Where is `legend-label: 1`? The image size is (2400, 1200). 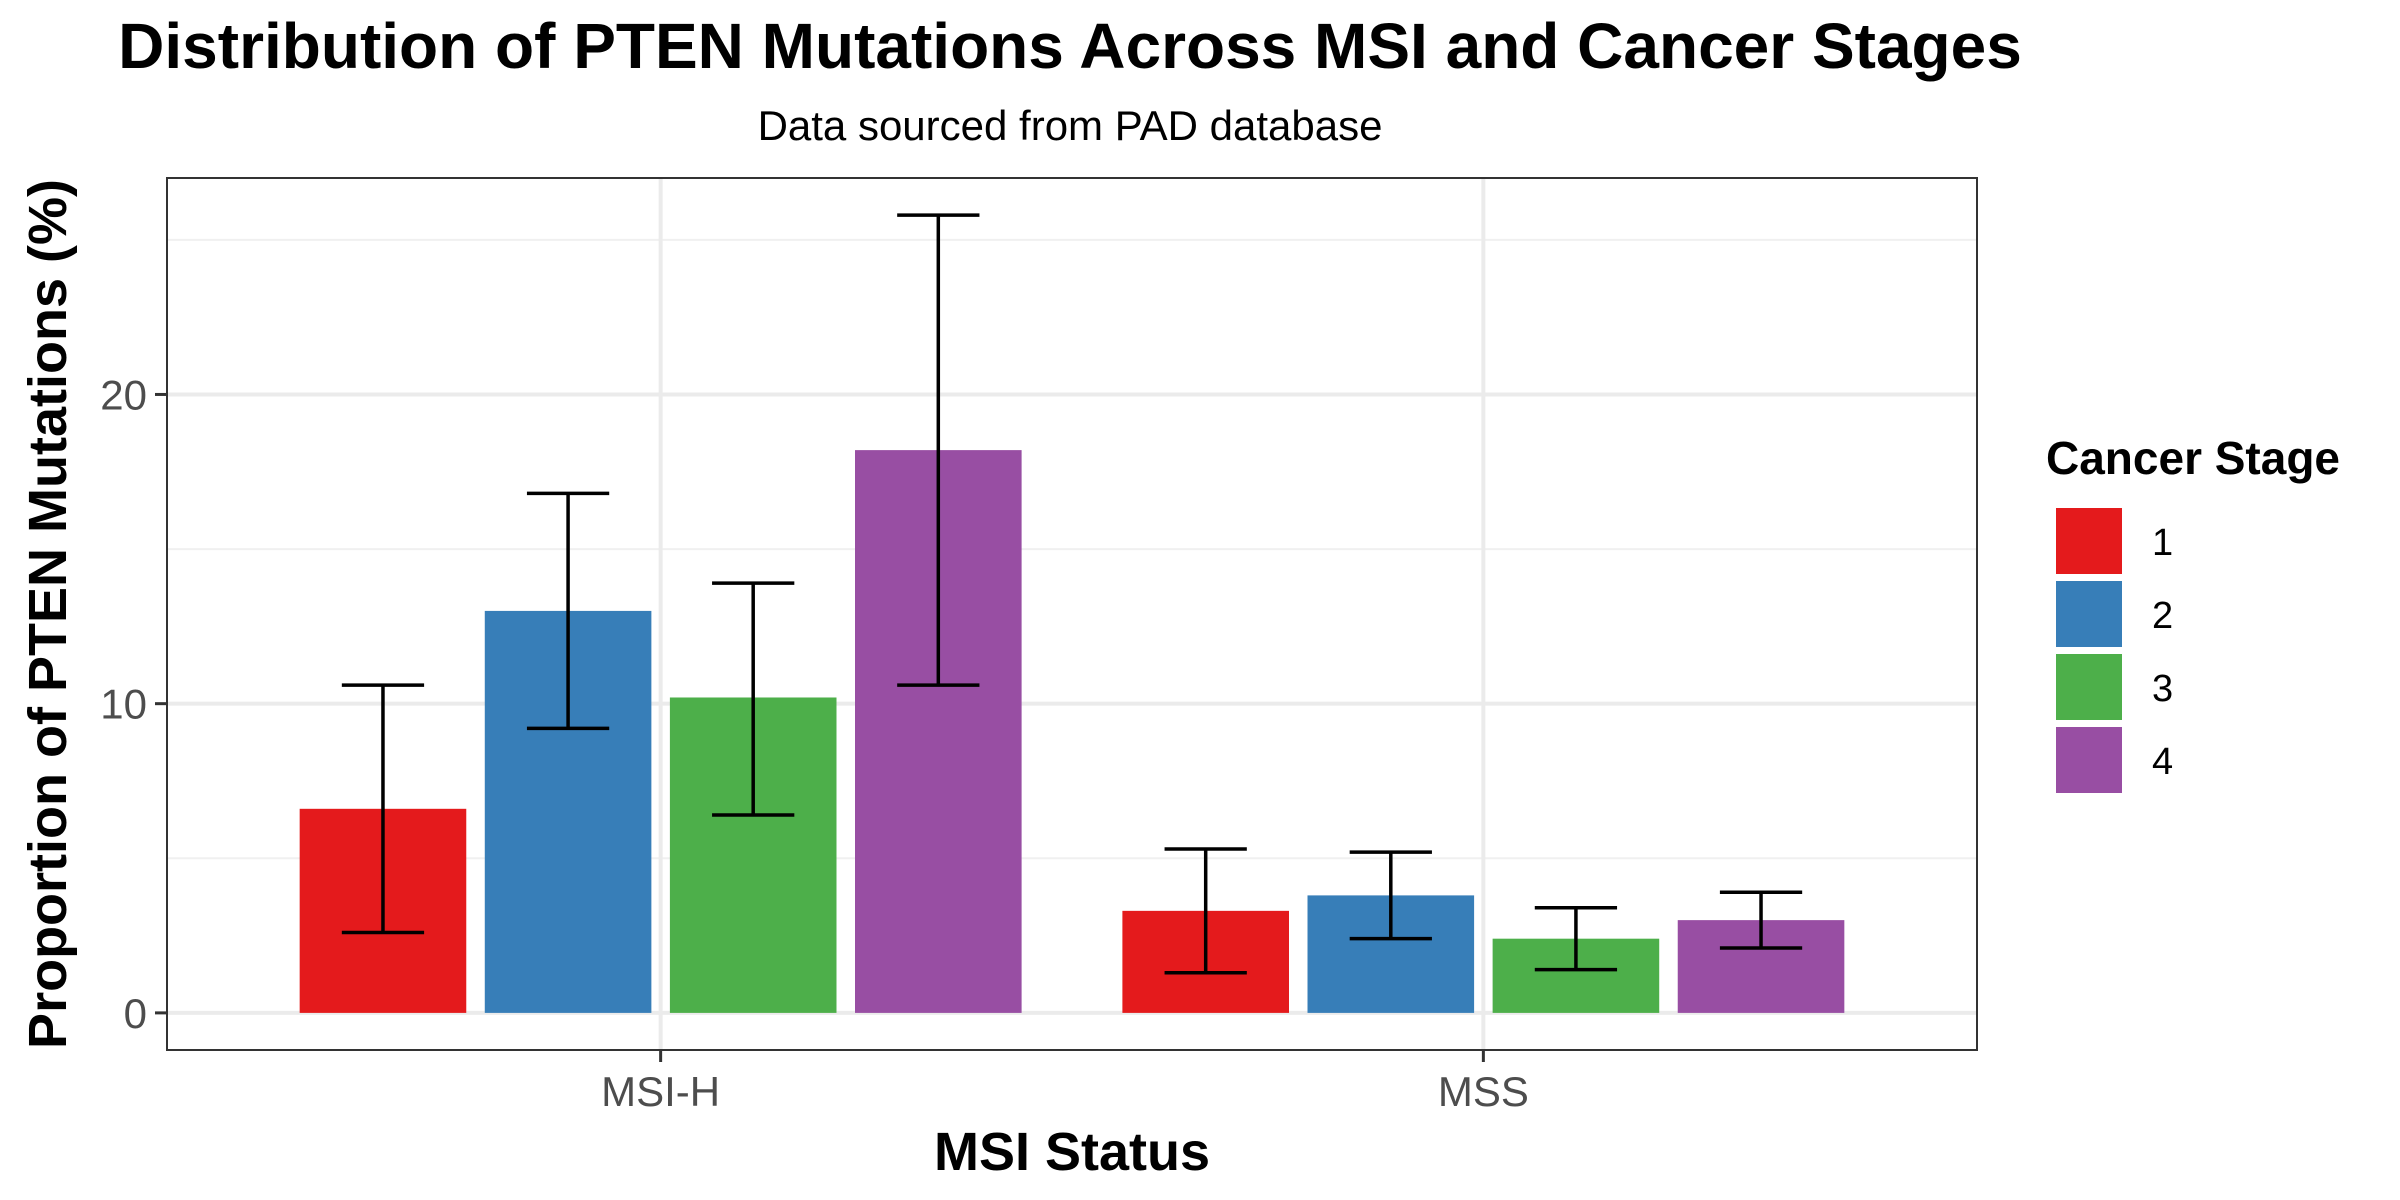
legend-label: 1 is located at coordinates (2162, 543).